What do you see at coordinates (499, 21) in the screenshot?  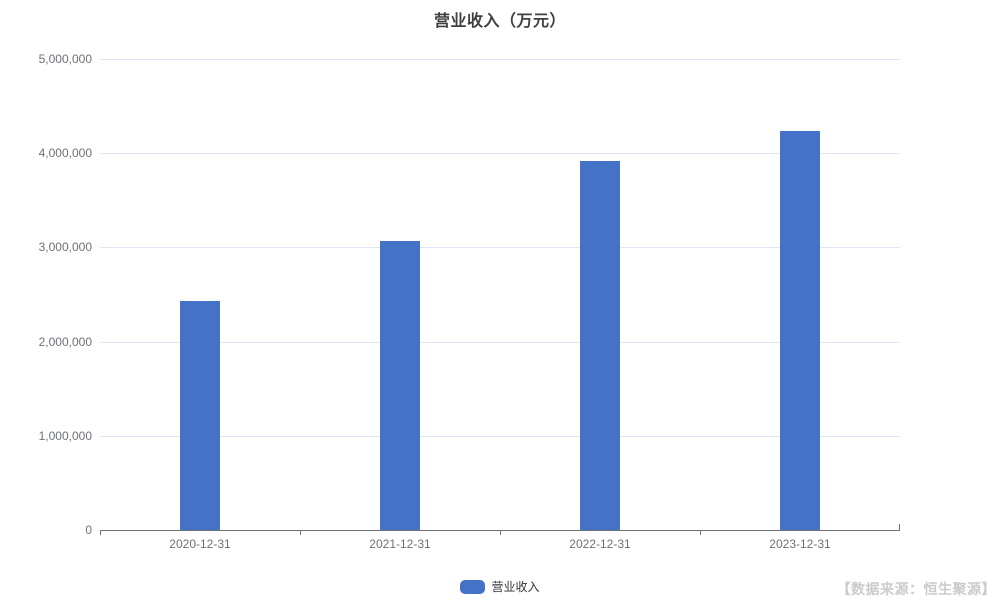 I see `chart-title: 营业收入（万元）` at bounding box center [499, 21].